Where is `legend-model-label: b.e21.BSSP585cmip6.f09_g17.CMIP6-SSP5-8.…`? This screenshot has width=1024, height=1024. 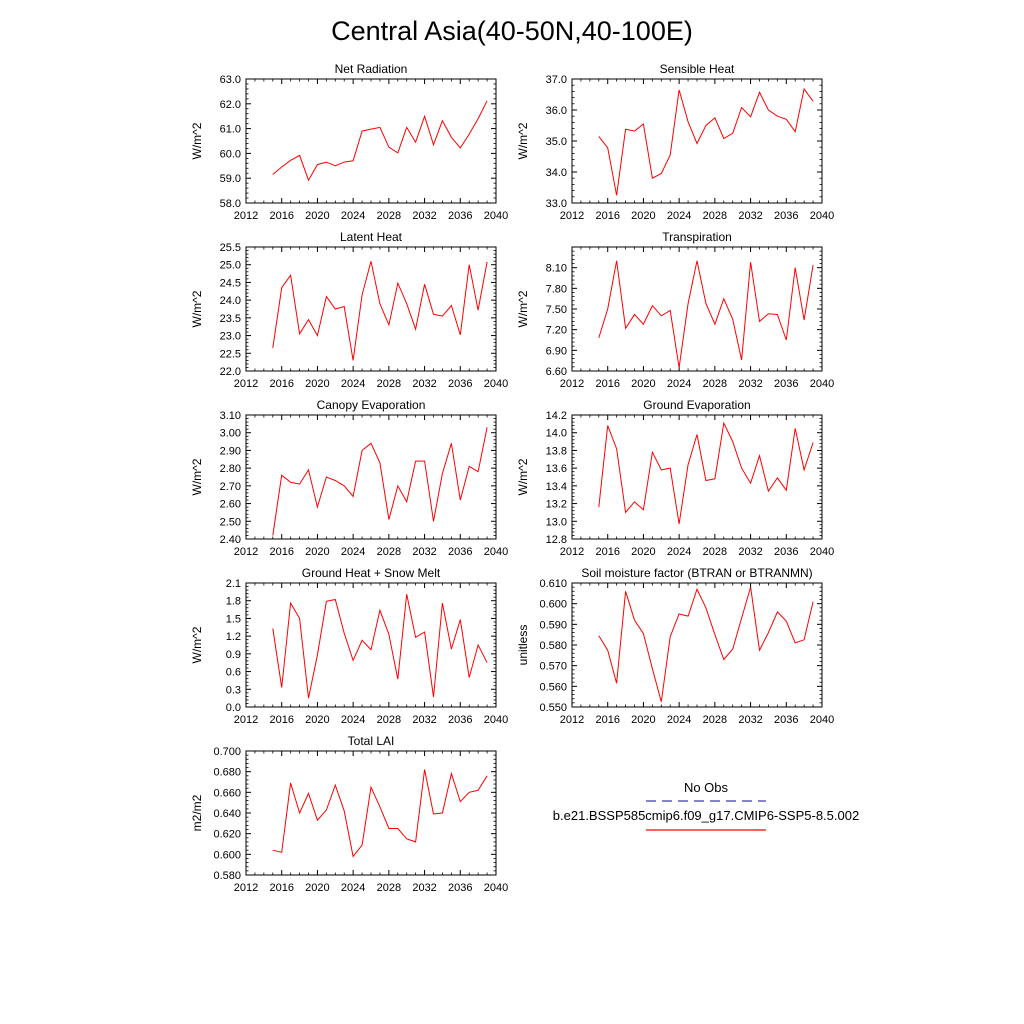
legend-model-label: b.e21.BSSP585cmip6.f09_g17.CMIP6-SSP5-8.… is located at coordinates (706, 815).